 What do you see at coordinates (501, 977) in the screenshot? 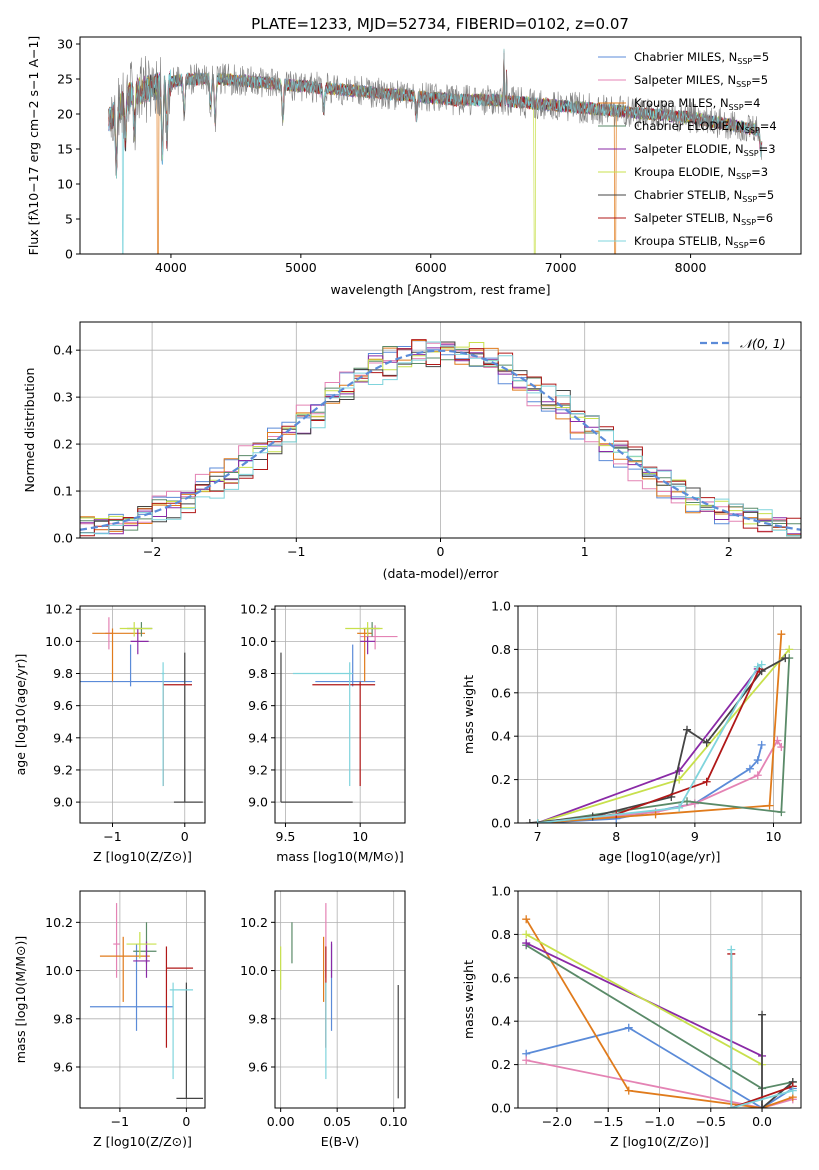
I see `y-tick-label: 0.6` at bounding box center [501, 977].